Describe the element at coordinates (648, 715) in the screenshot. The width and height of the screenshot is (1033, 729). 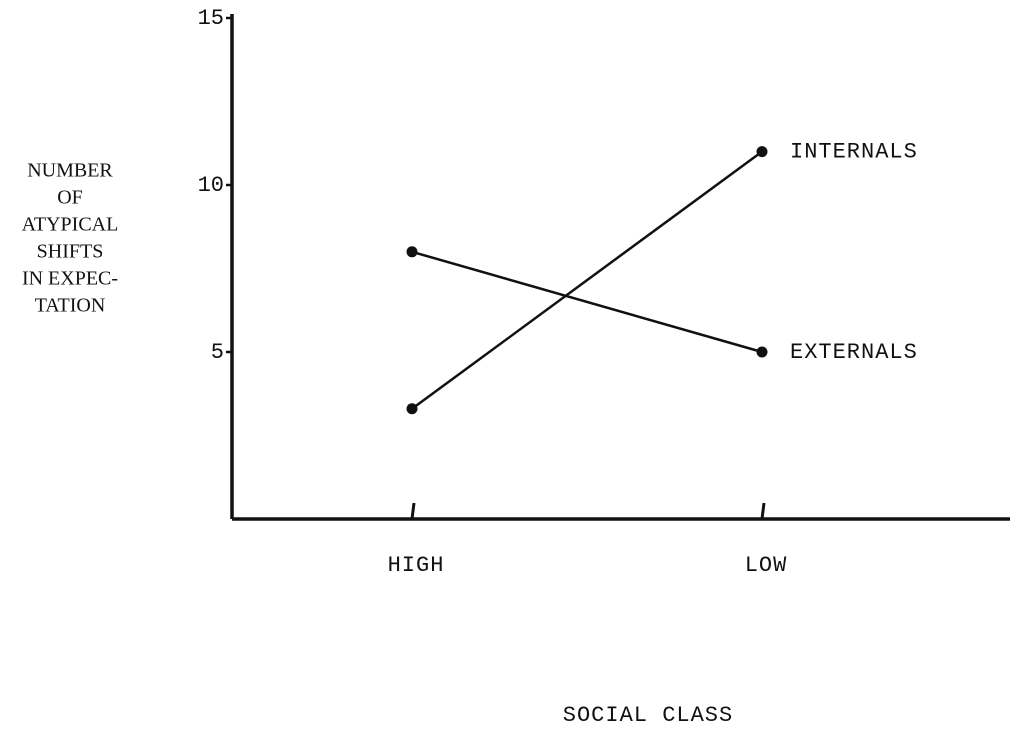
I see `x-axis-label: SOCIAL CLASS` at that location.